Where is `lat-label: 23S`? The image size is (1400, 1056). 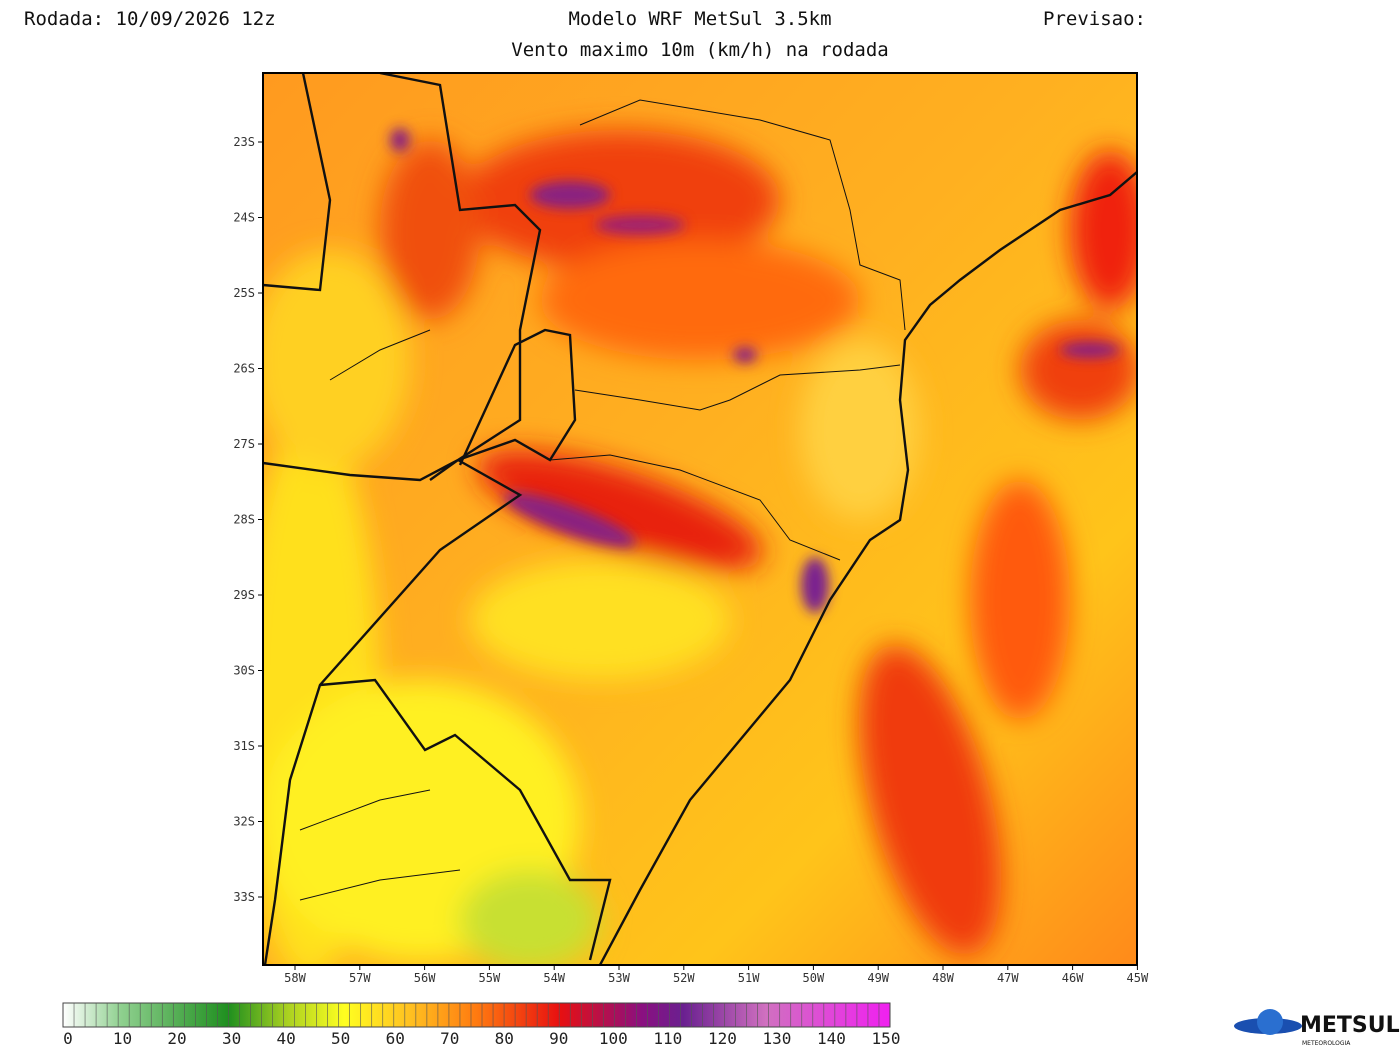 lat-label: 23S is located at coordinates (244, 142).